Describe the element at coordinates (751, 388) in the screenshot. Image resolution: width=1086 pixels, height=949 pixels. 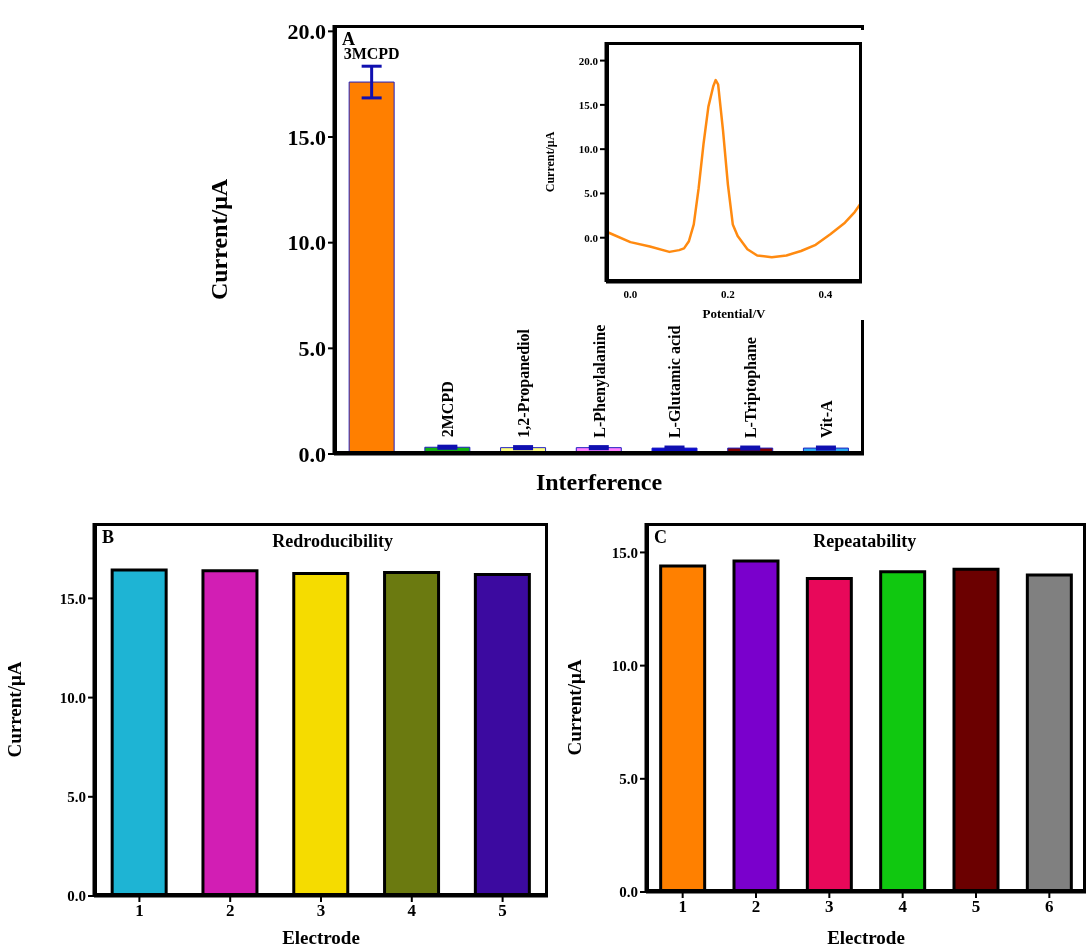
I see `x-tick-label: L-Triptophane` at that location.